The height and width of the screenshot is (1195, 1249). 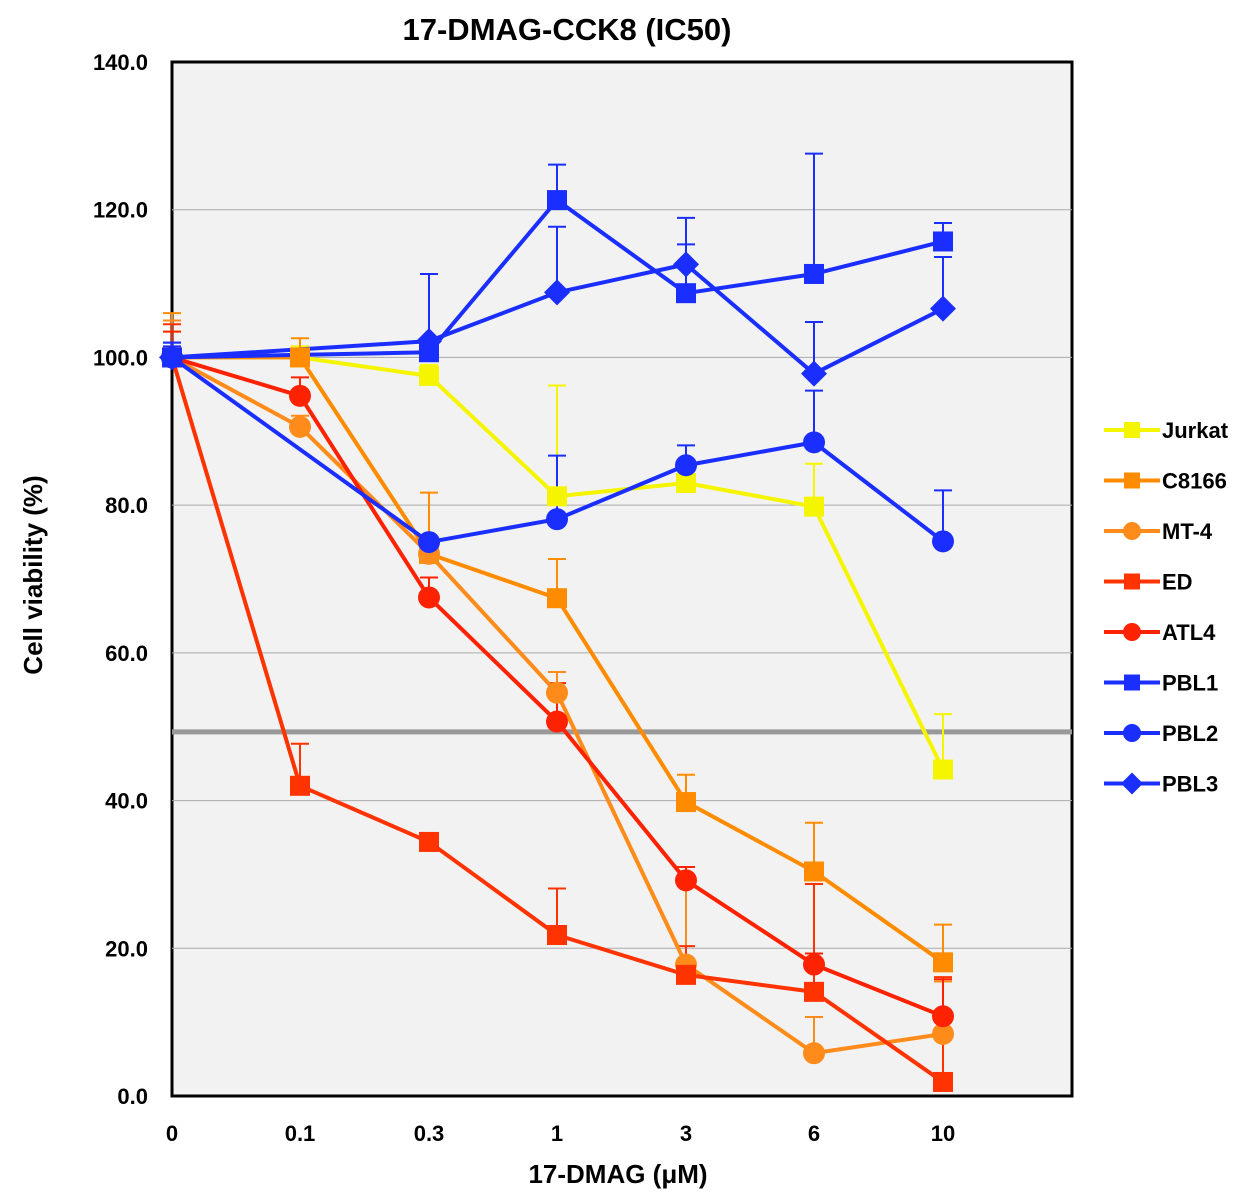 What do you see at coordinates (1177, 582) in the screenshot?
I see `legend-label: ED` at bounding box center [1177, 582].